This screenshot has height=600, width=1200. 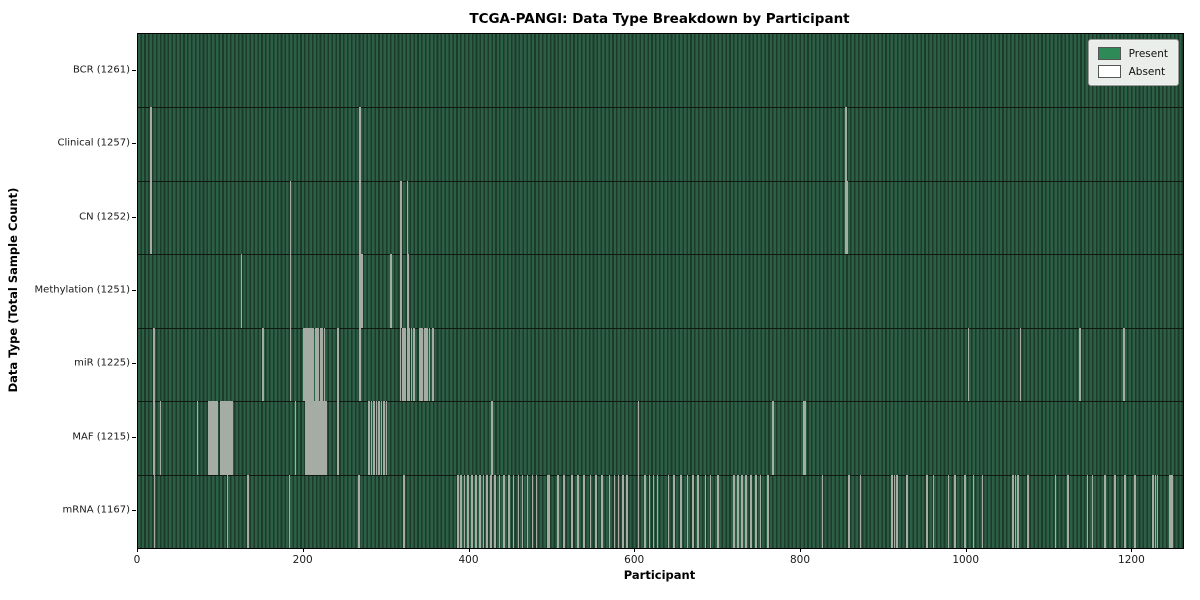 What do you see at coordinates (1132, 71) in the screenshot?
I see `legend-entry: Absent` at bounding box center [1132, 71].